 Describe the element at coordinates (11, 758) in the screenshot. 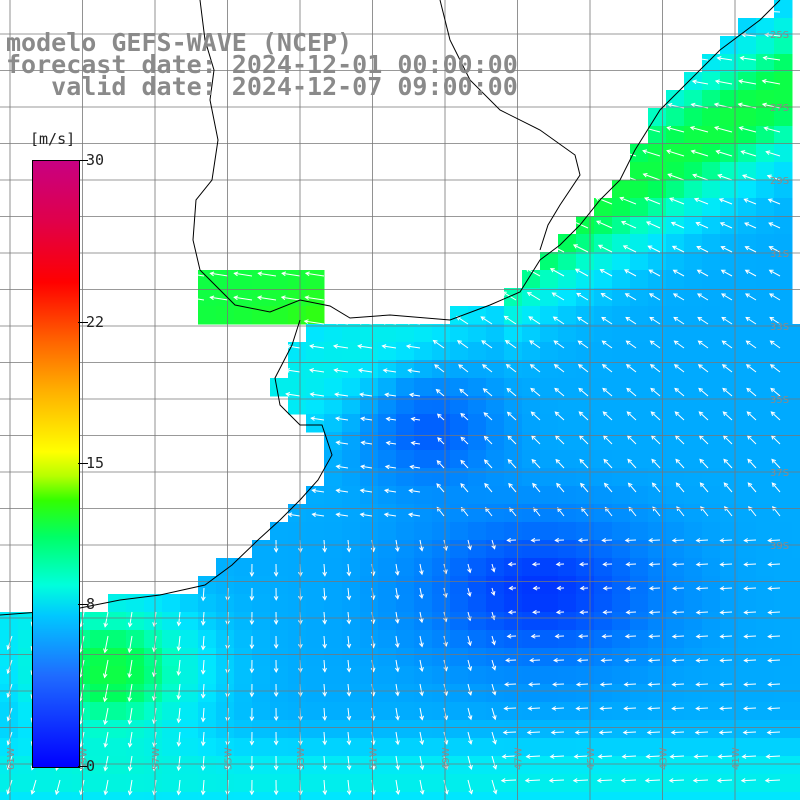

I see `lon-label: 61W` at that location.